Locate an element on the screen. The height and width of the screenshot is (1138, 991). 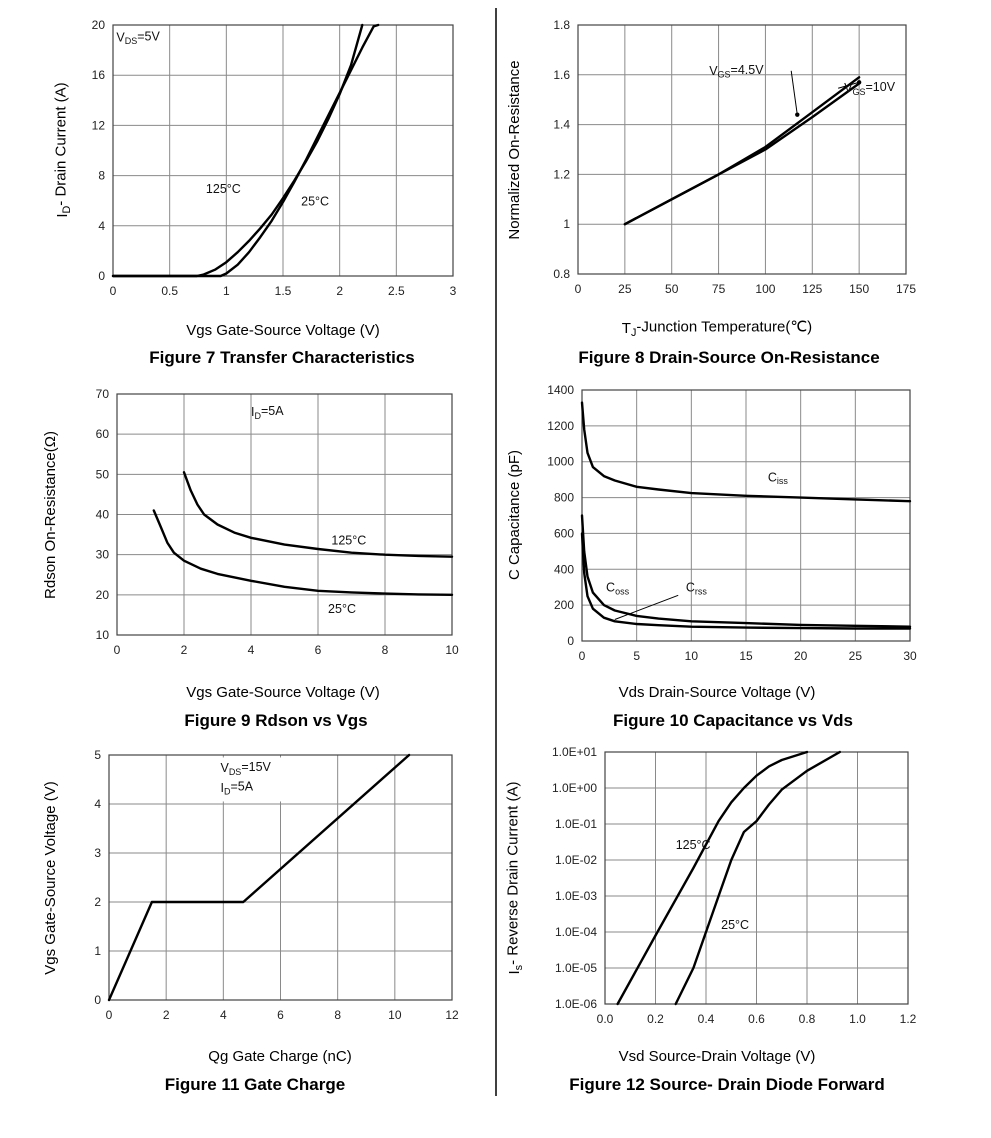
x-tick-label: 15 is located at coordinates (746, 656).